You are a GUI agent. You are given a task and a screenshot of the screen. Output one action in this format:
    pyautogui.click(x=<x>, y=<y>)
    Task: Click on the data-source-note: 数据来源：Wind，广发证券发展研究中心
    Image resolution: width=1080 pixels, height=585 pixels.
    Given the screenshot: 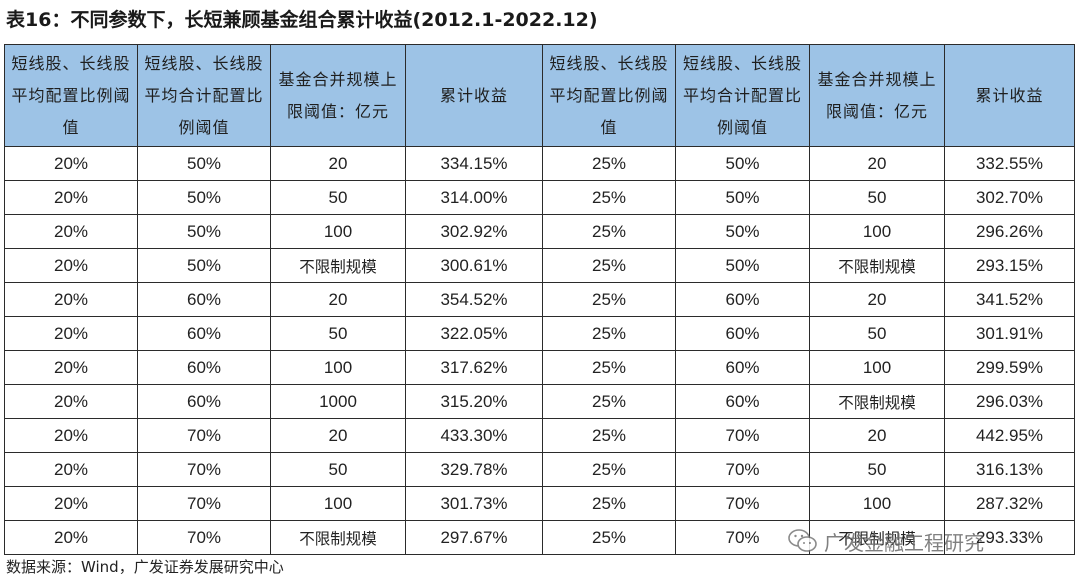 What is the action you would take?
    pyautogui.click(x=145, y=567)
    